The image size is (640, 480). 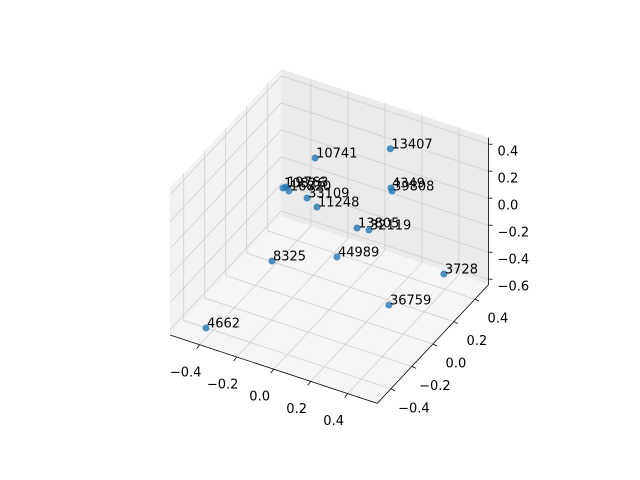 What do you see at coordinates (461, 269) in the screenshot?
I see `point-label: 3728` at bounding box center [461, 269].